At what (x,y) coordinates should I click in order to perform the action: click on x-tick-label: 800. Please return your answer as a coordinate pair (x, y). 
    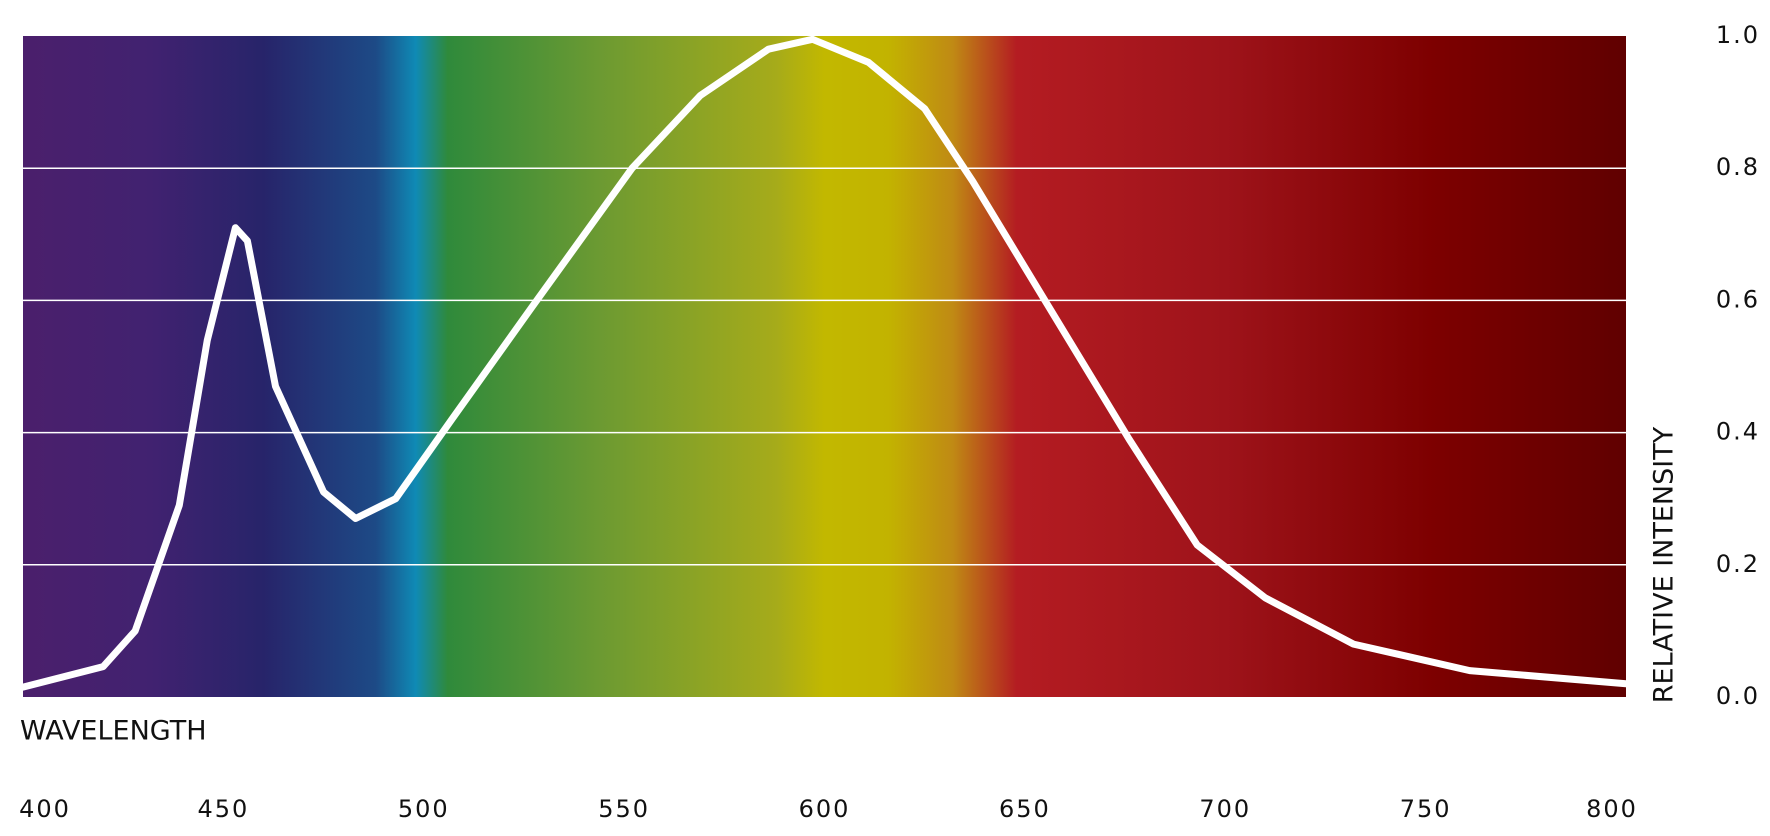
    Looking at the image, I should click on (1612, 809).